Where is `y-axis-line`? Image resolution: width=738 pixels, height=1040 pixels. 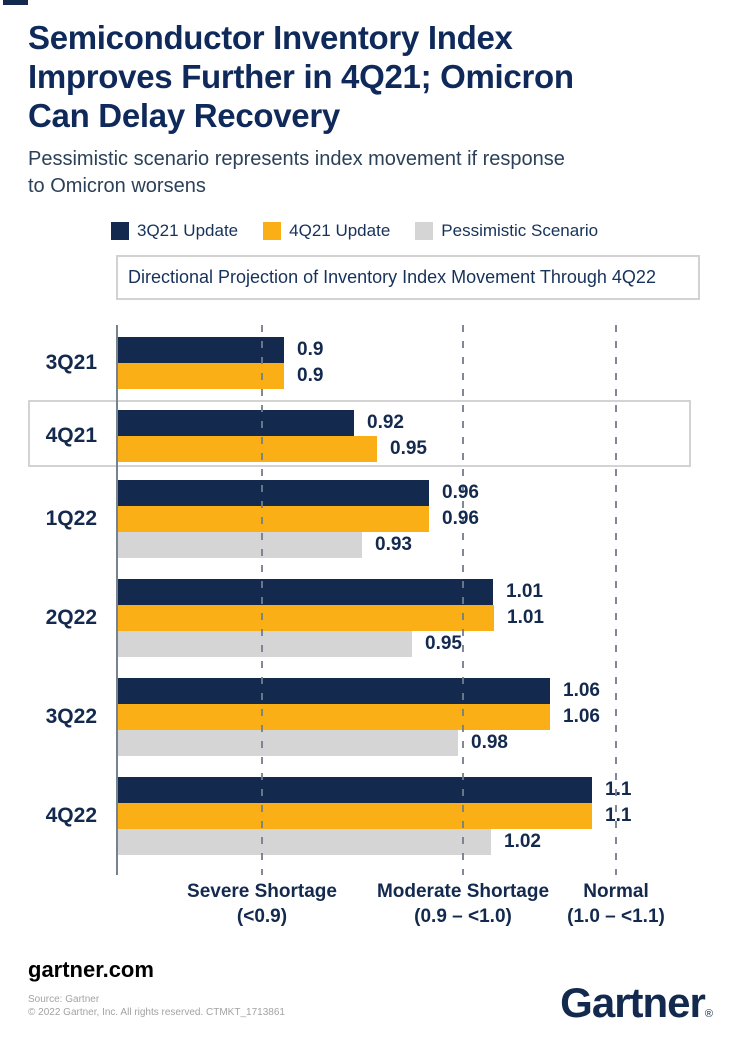
y-axis-line is located at coordinates (117, 600).